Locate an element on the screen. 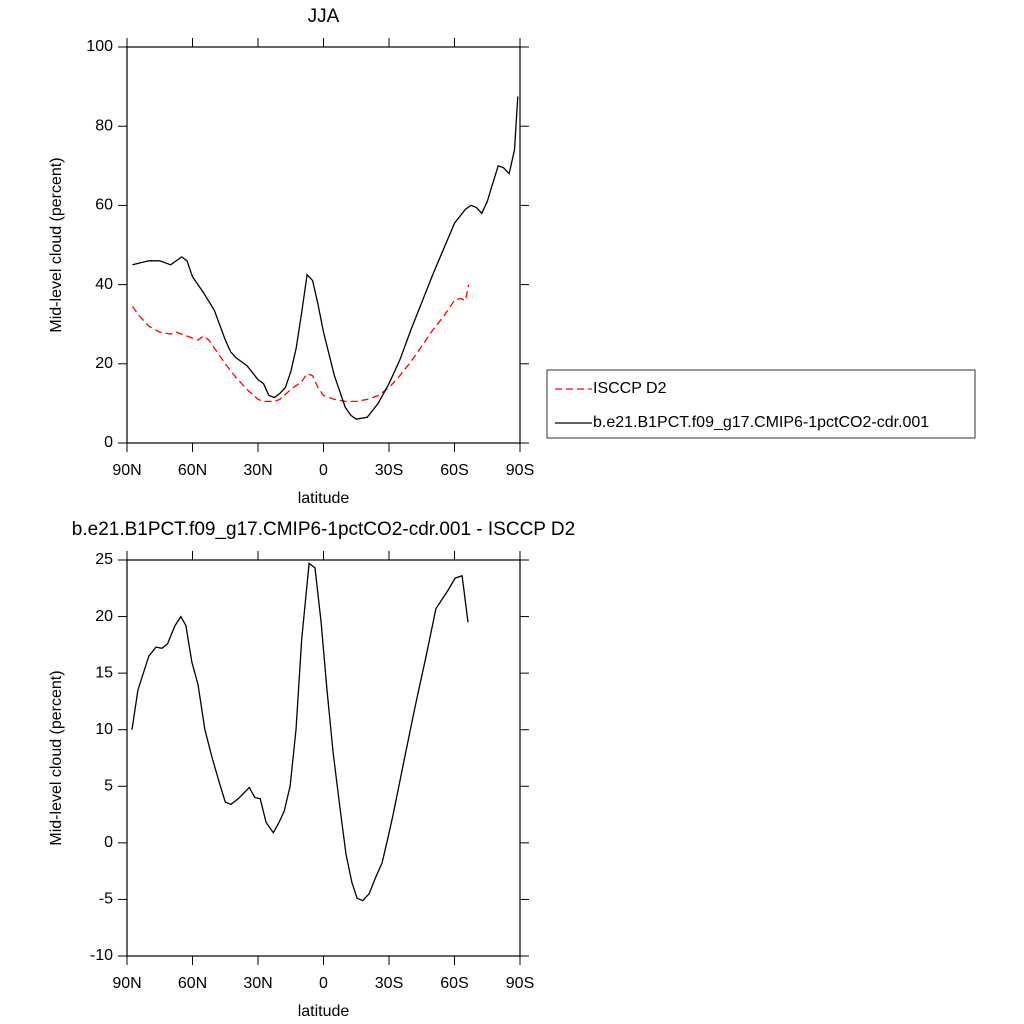 The image size is (1024, 1024). y-tick-label: -5 is located at coordinates (106, 899).